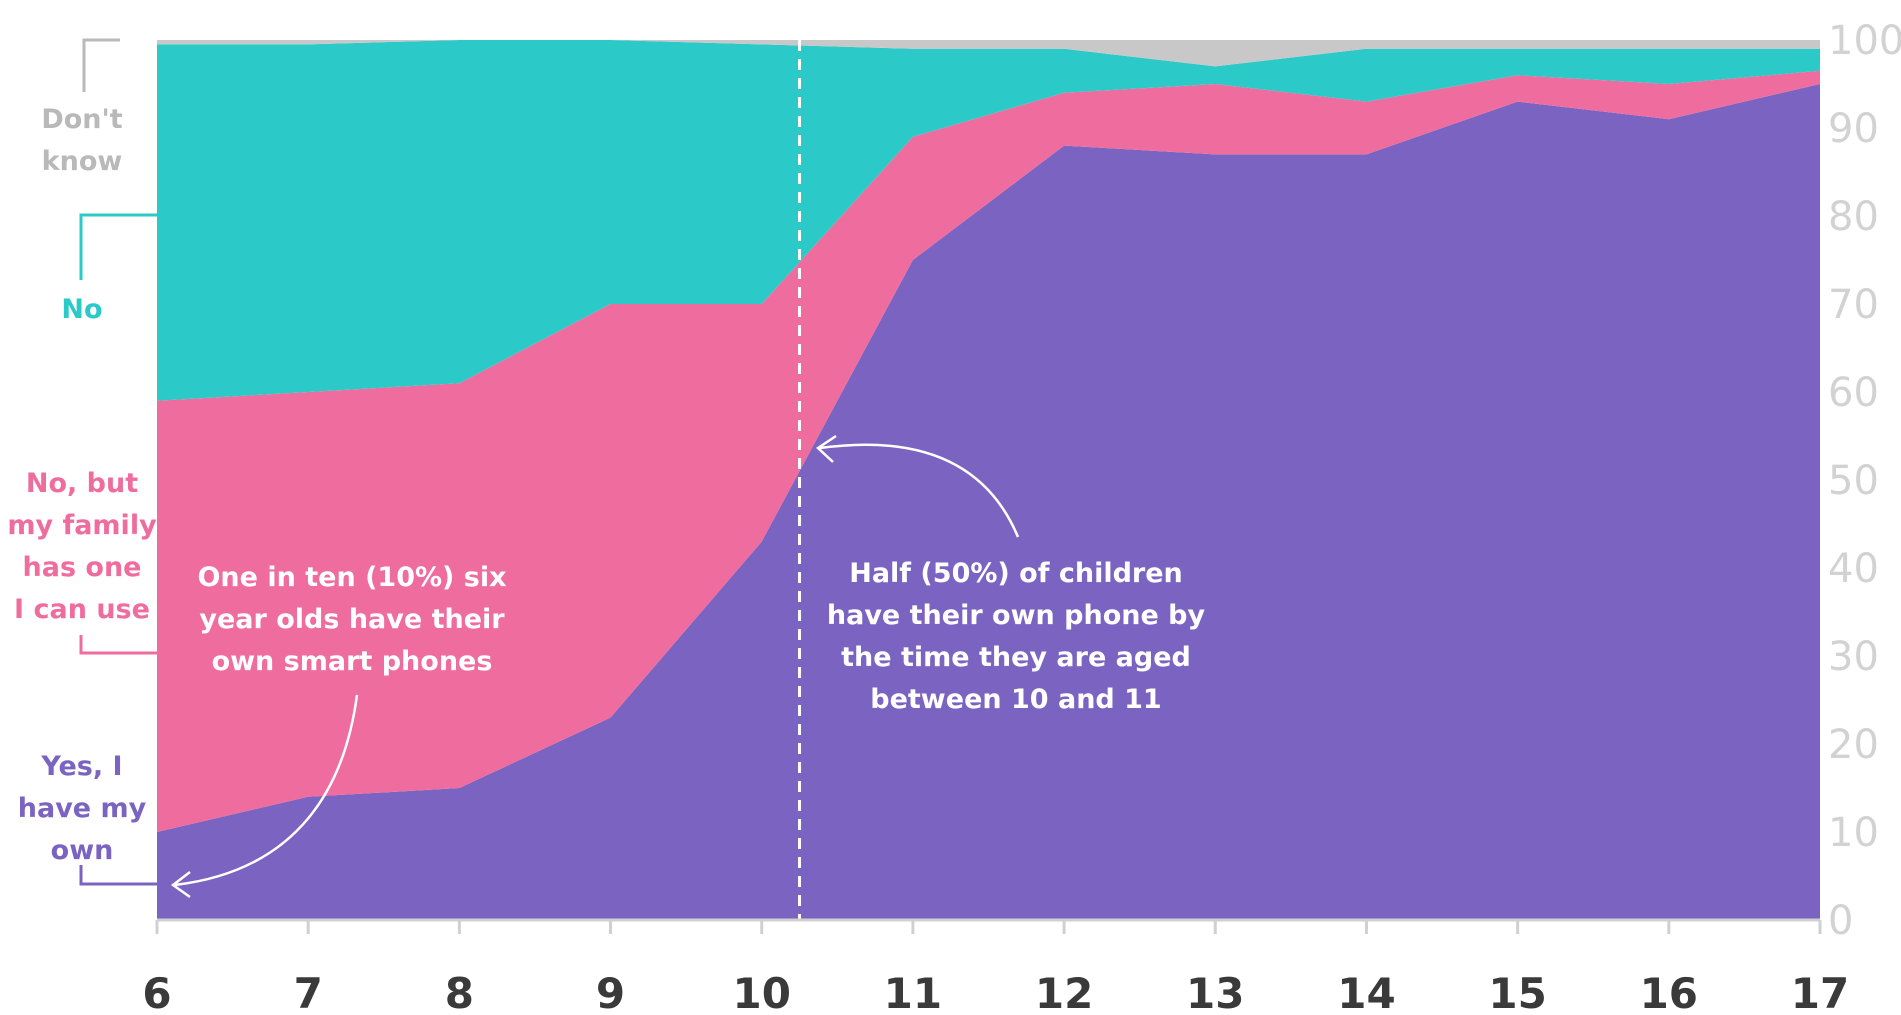 The height and width of the screenshot is (1015, 1901). I want to click on y-tick-label: 50, so click(1853, 481).